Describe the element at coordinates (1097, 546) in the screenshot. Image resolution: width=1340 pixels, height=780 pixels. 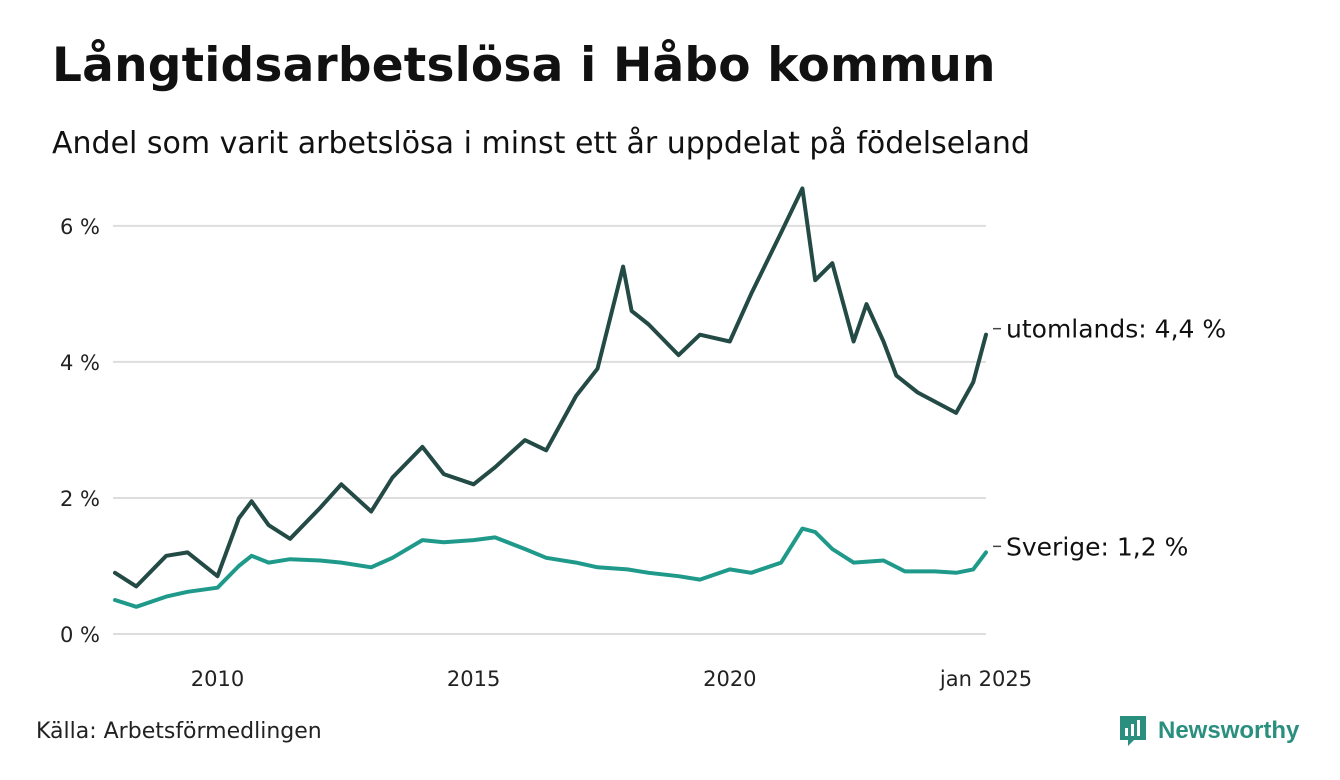
I see `series-end-label: Sverige: 1,2 %` at that location.